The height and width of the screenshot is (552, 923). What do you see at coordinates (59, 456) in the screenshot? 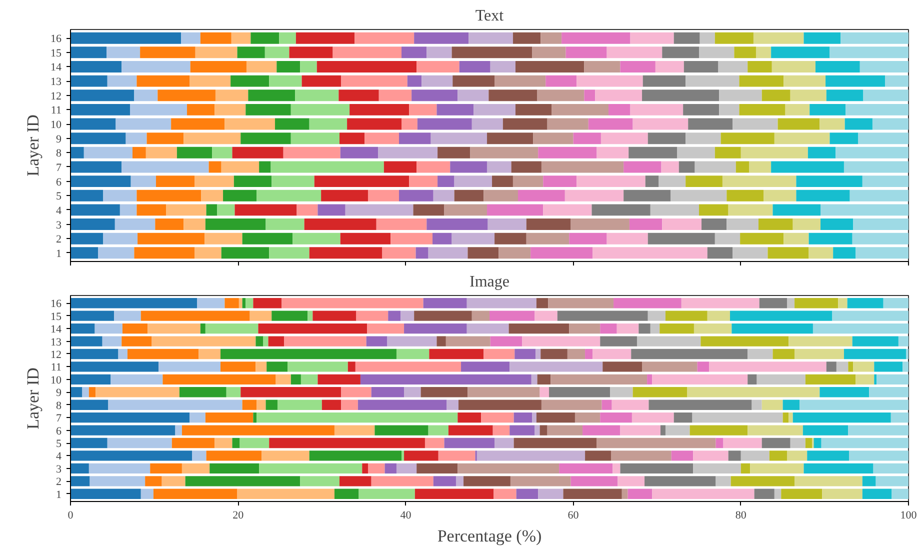
I see `y-tick-label: 4` at bounding box center [59, 456].